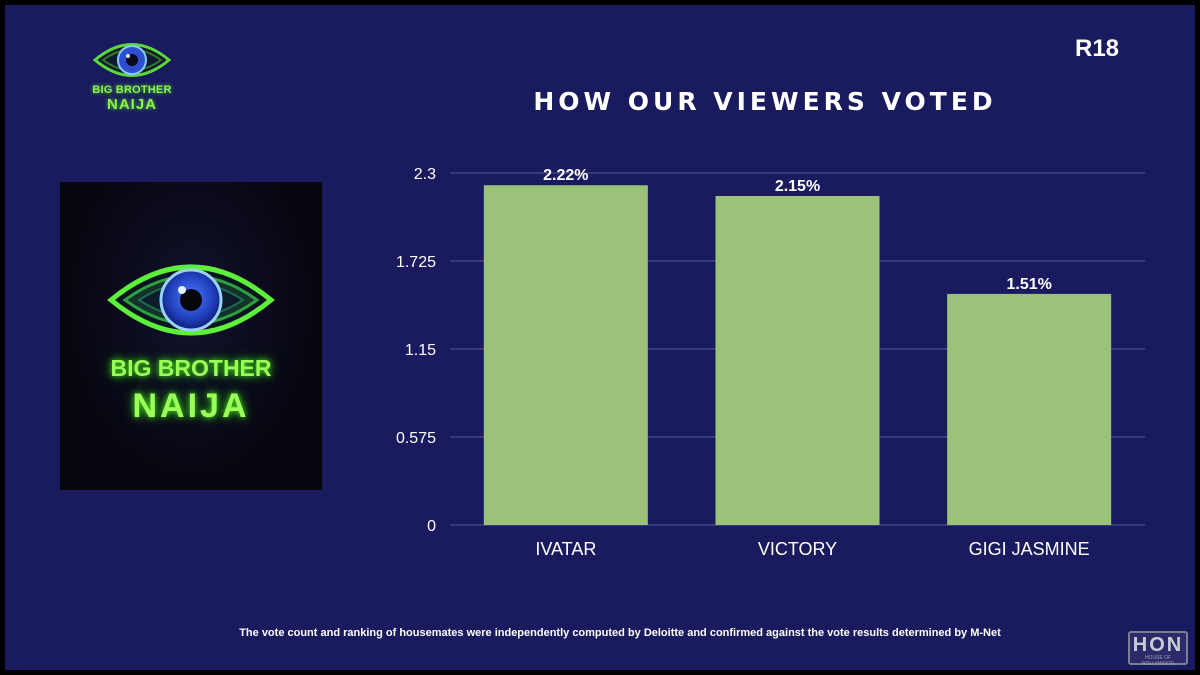 The image size is (1200, 675). Describe the element at coordinates (1028, 284) in the screenshot. I see `data-label: 1.51%` at that location.